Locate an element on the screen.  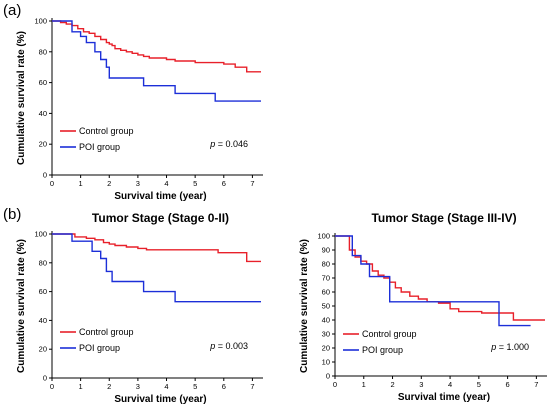
p-value-annotation: p = 0.003 is located at coordinates (228, 346).